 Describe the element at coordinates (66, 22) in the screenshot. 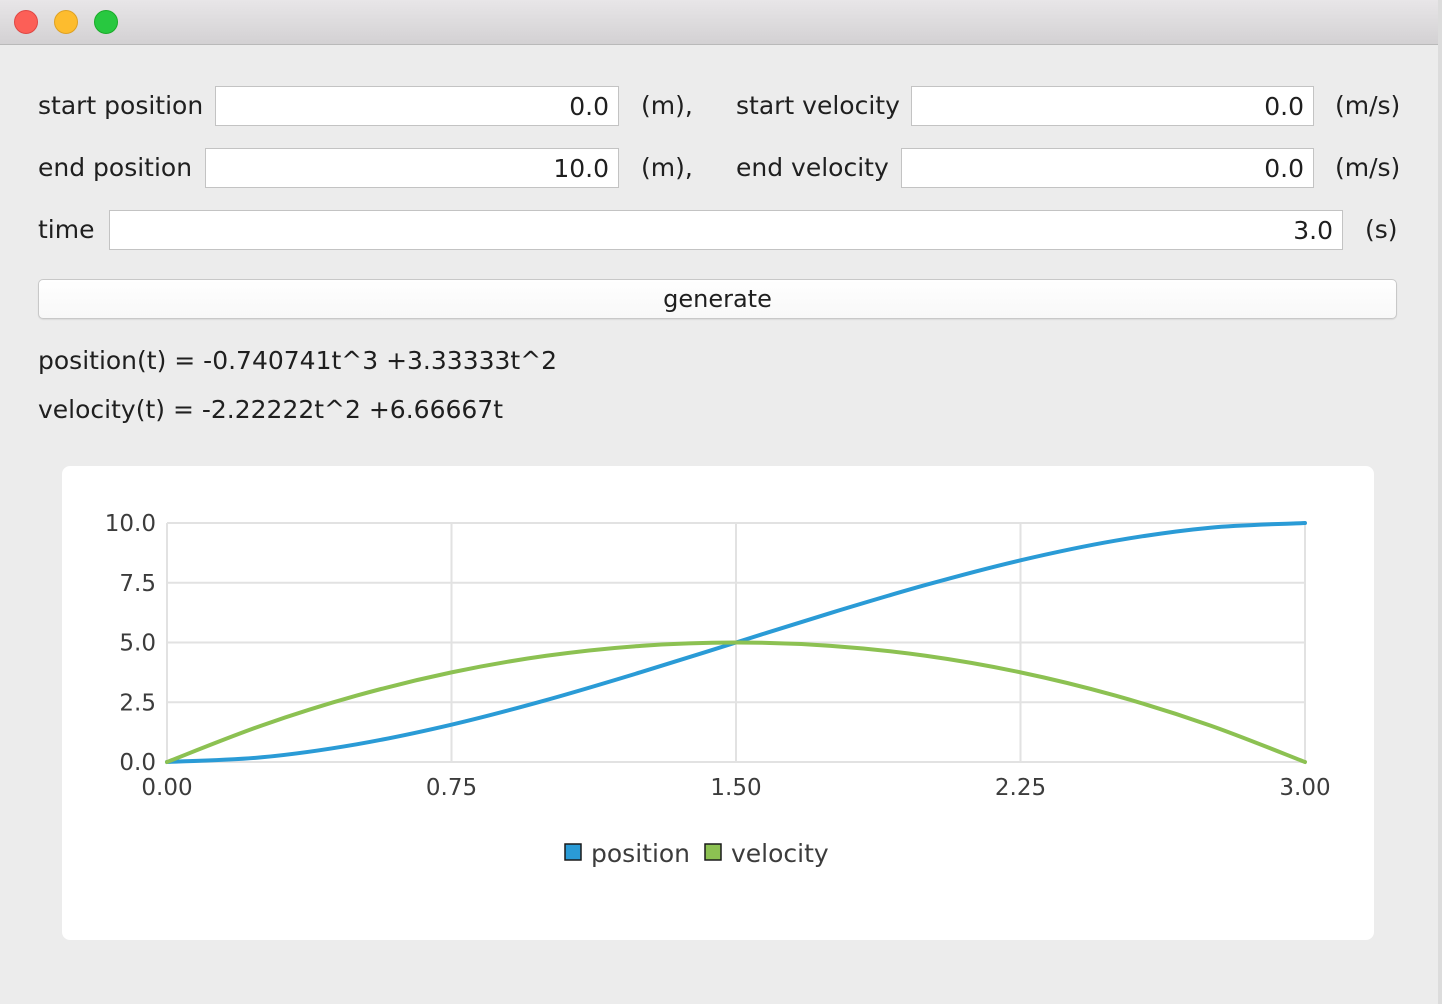

I see `minimize-window-button` at that location.